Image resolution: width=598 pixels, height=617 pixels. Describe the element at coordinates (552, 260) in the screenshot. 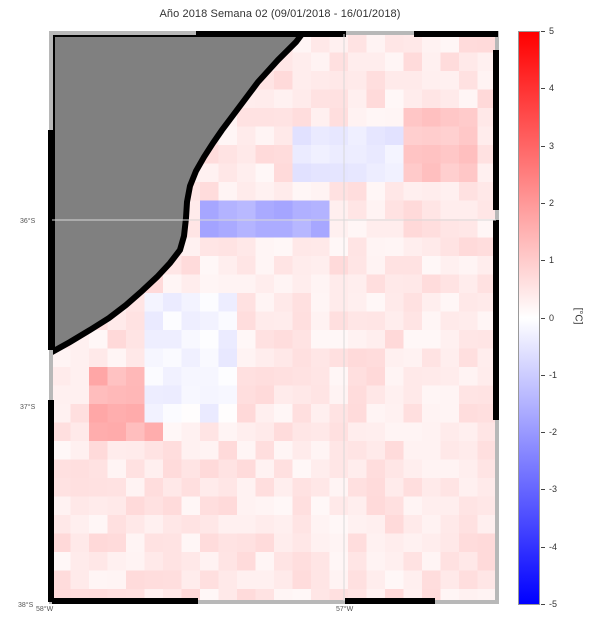

I see `colorbar-tick-label: 1` at that location.